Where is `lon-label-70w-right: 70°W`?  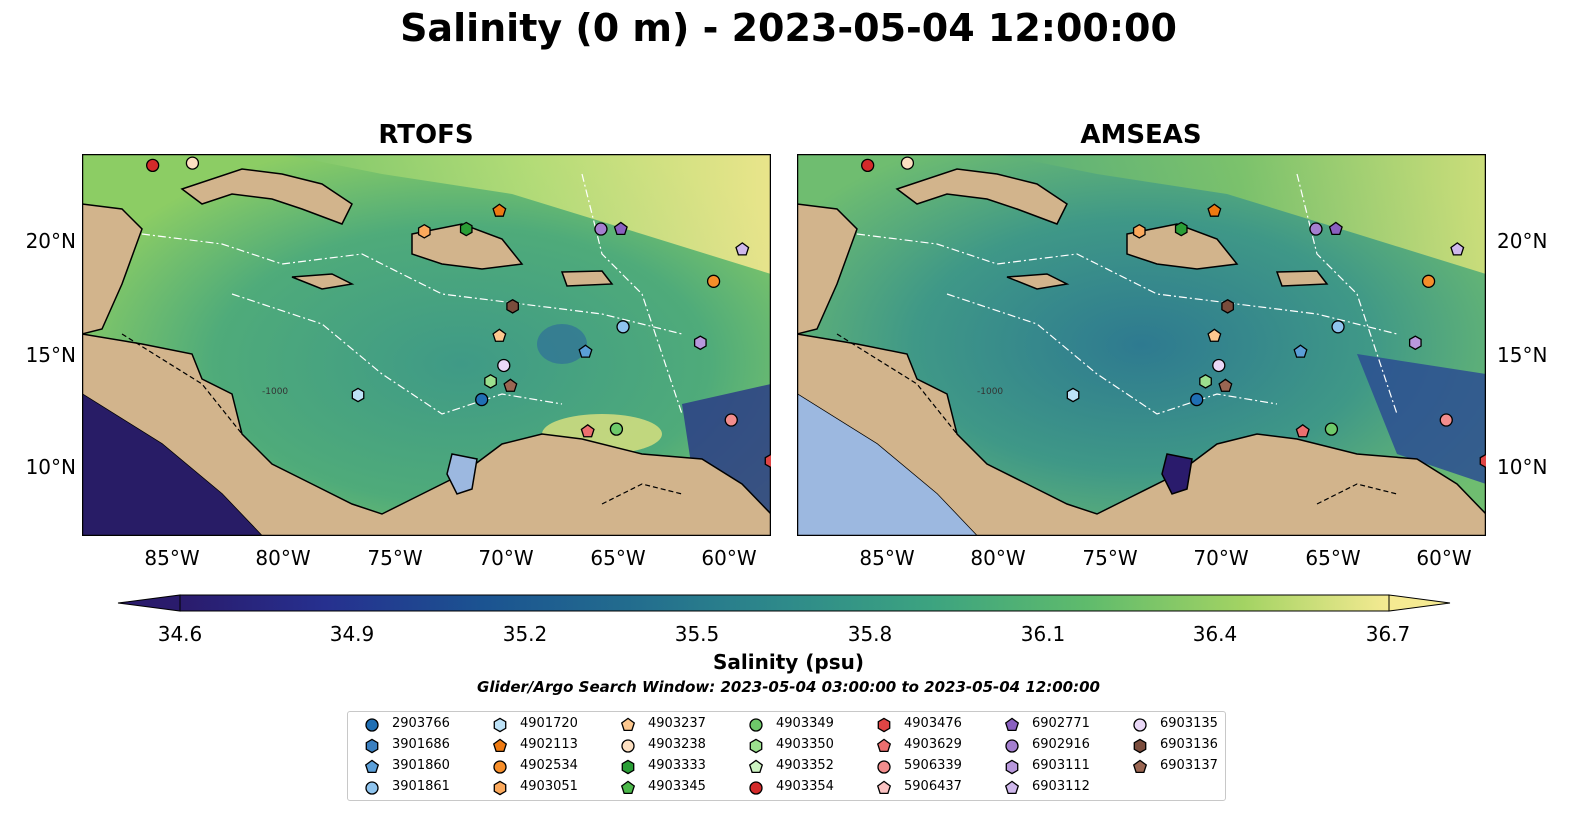 lon-label-70w-right: 70°W is located at coordinates (1221, 558).